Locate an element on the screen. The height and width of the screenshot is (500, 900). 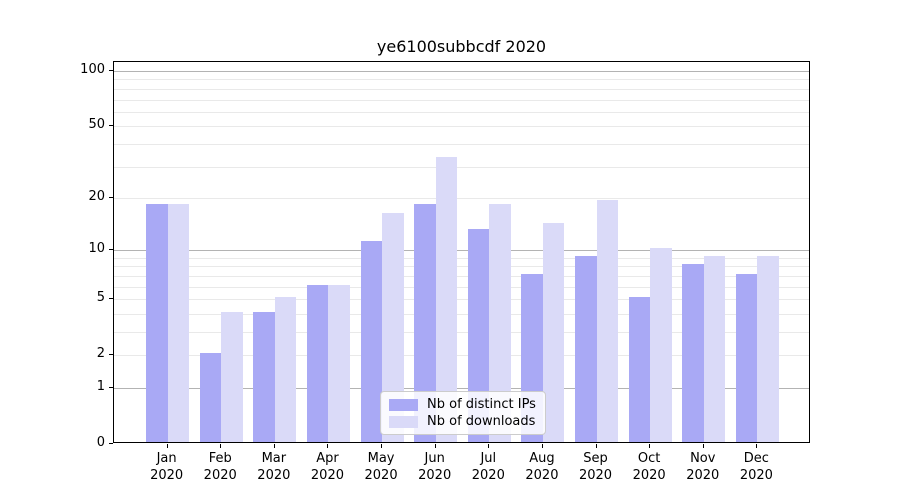
x-tick-label: Aug 2020 is located at coordinates (542, 467).